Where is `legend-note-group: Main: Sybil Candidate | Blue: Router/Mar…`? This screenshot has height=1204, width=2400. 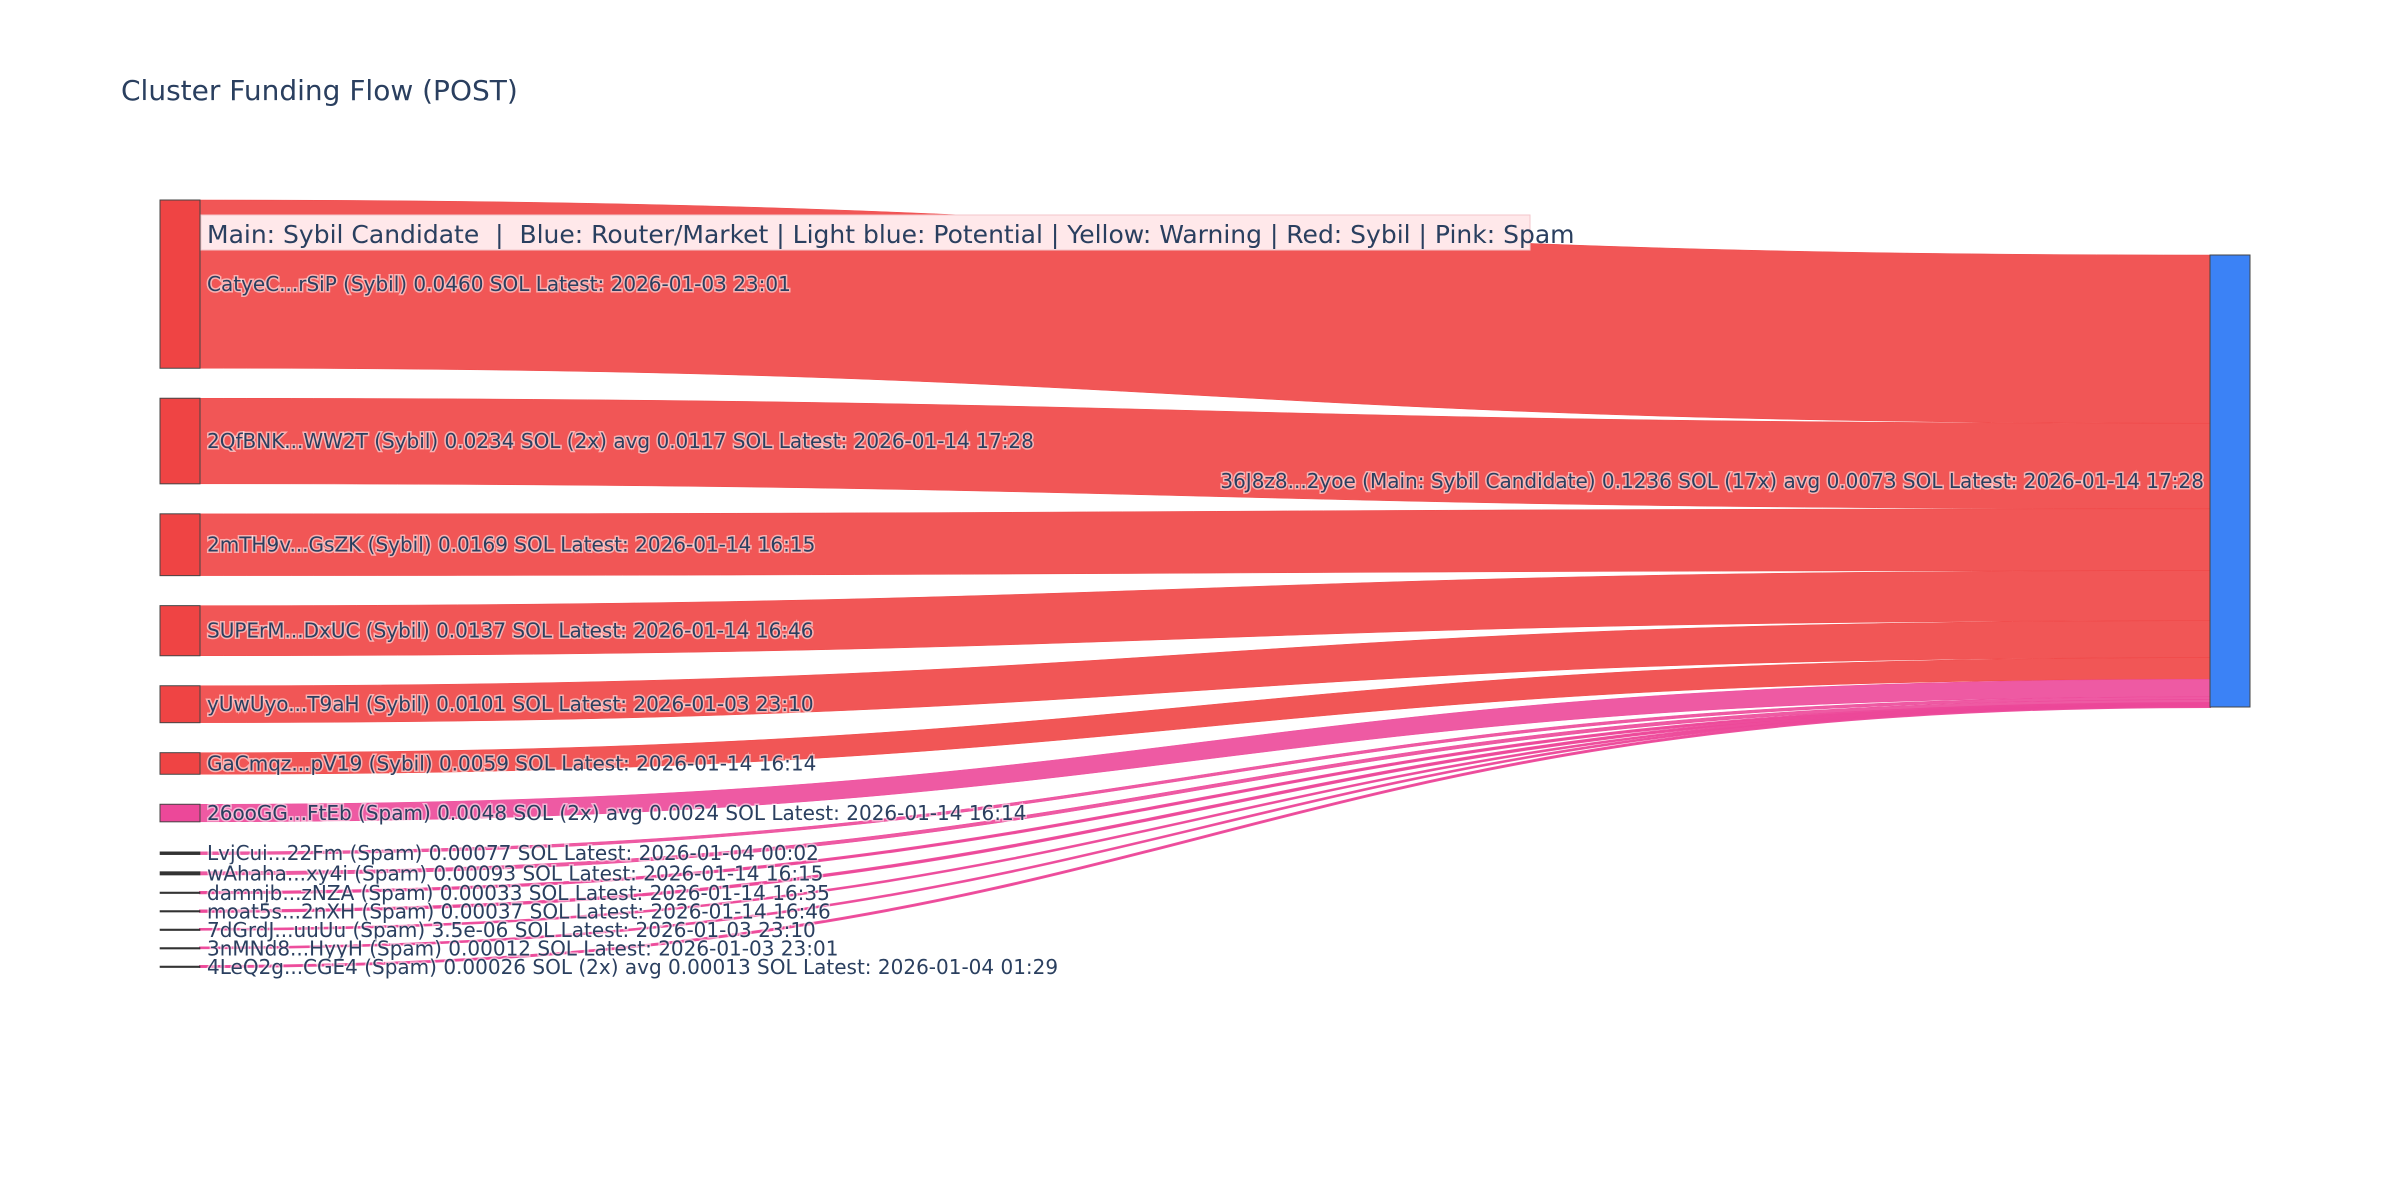
legend-note-group: Main: Sybil Candidate | Blue: Router/Mar… is located at coordinates (887, 232).